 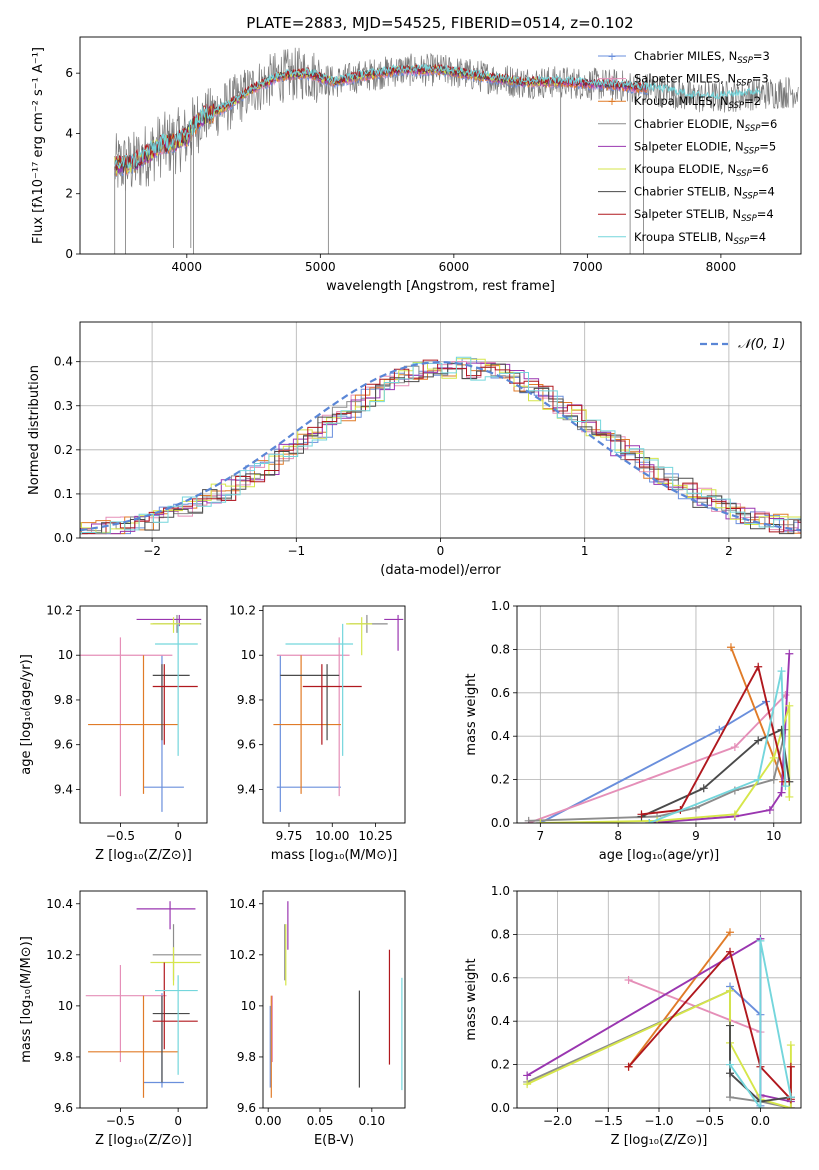 What do you see at coordinates (296, 551) in the screenshot?
I see `x-tick-label: −1` at bounding box center [296, 551].